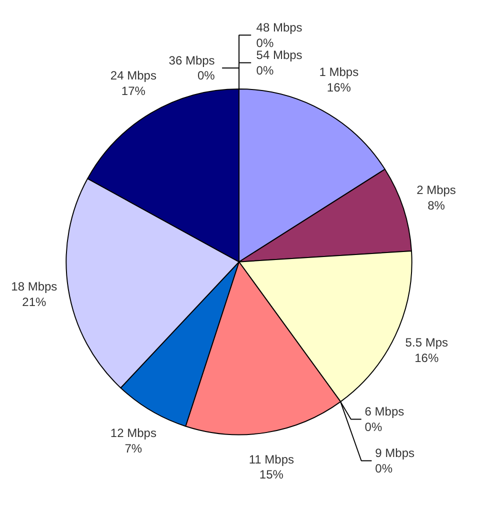 The height and width of the screenshot is (521, 477). Describe the element at coordinates (395, 453) in the screenshot. I see `category-label: 9 Mbps` at that location.